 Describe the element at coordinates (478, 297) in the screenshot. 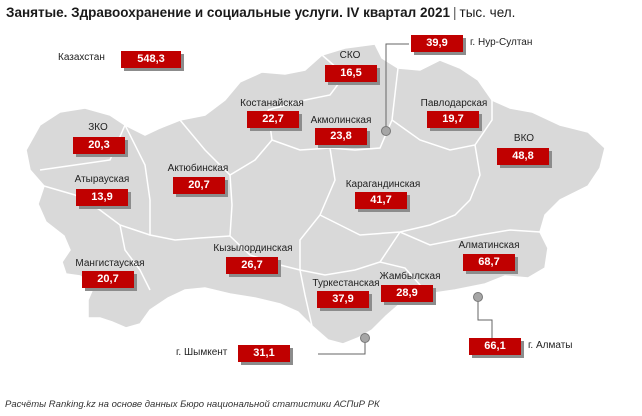

I see `almaty-marker` at that location.